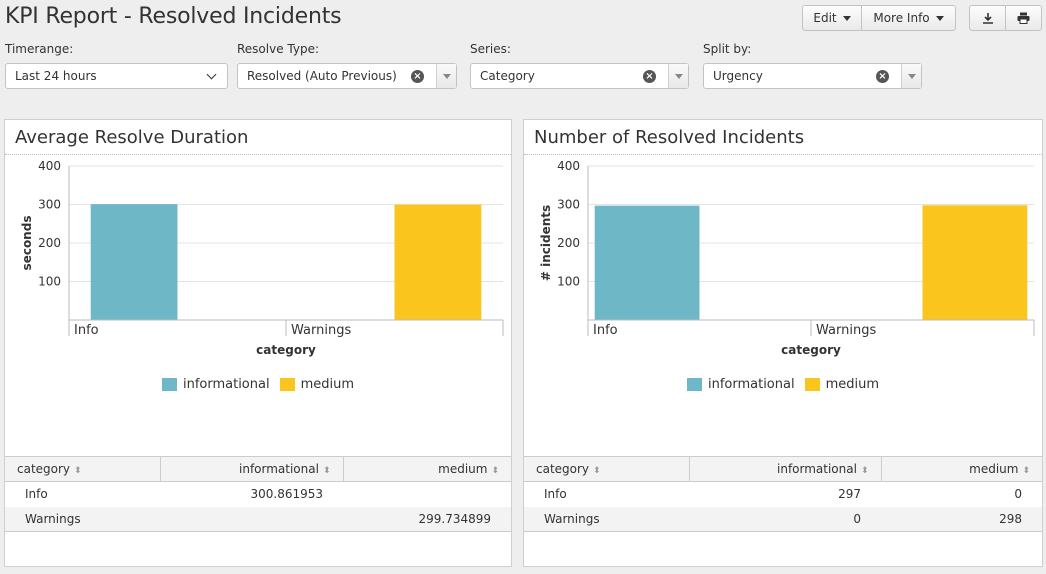 The height and width of the screenshot is (574, 1046). What do you see at coordinates (490, 49) in the screenshot?
I see `series-label: Series:` at bounding box center [490, 49].